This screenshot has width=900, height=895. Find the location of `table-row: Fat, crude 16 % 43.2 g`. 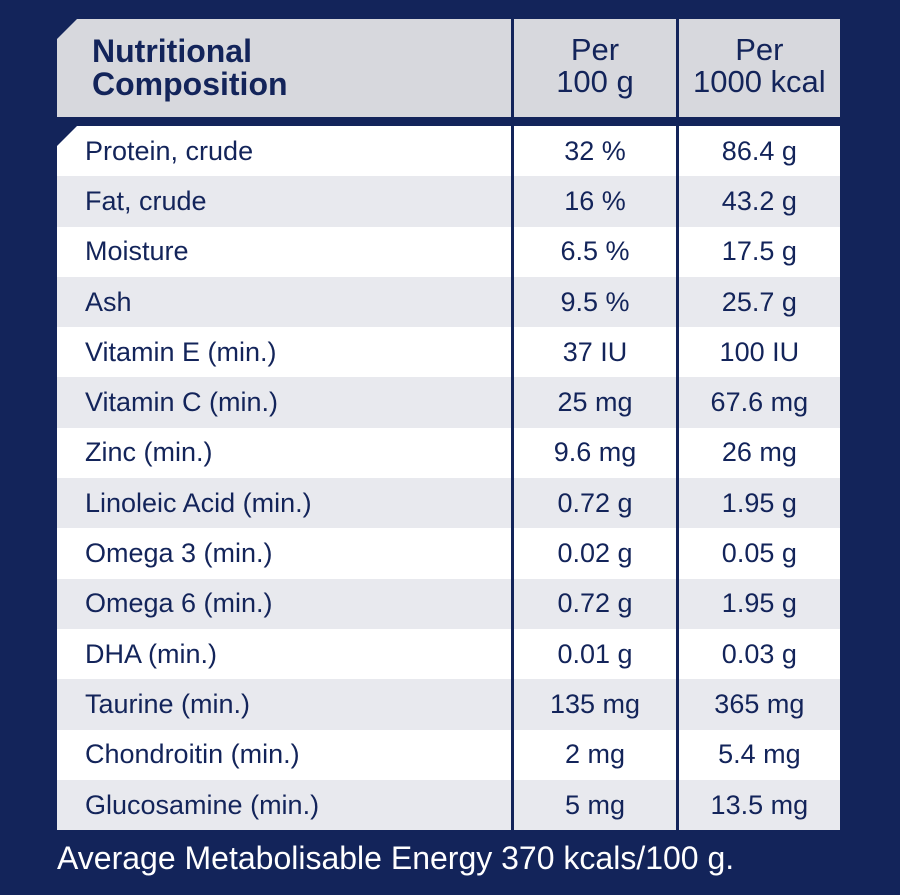

table-row: Fat, crude 16 % 43.2 g is located at coordinates (449, 201).